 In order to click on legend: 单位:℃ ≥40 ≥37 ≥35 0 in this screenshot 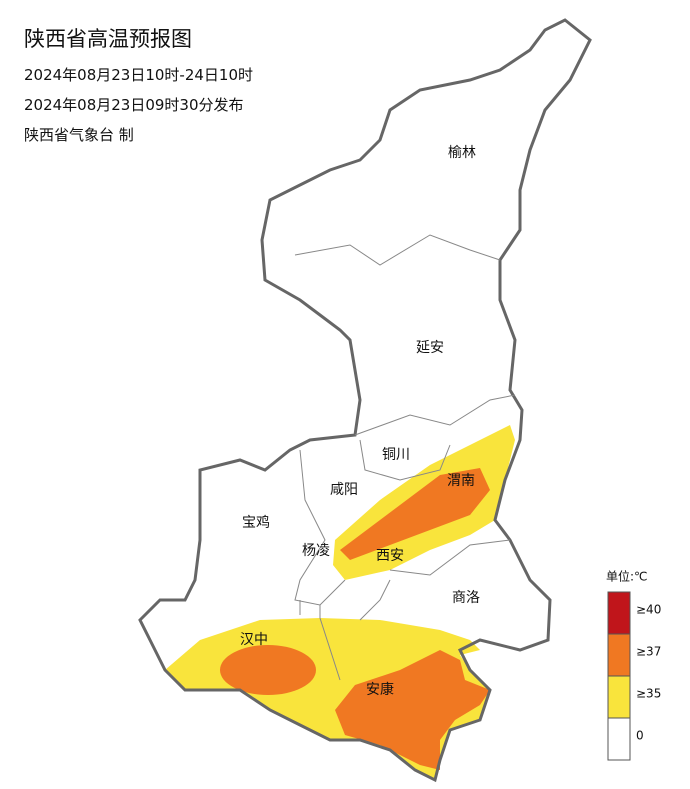, I will do `click(633, 665)`.